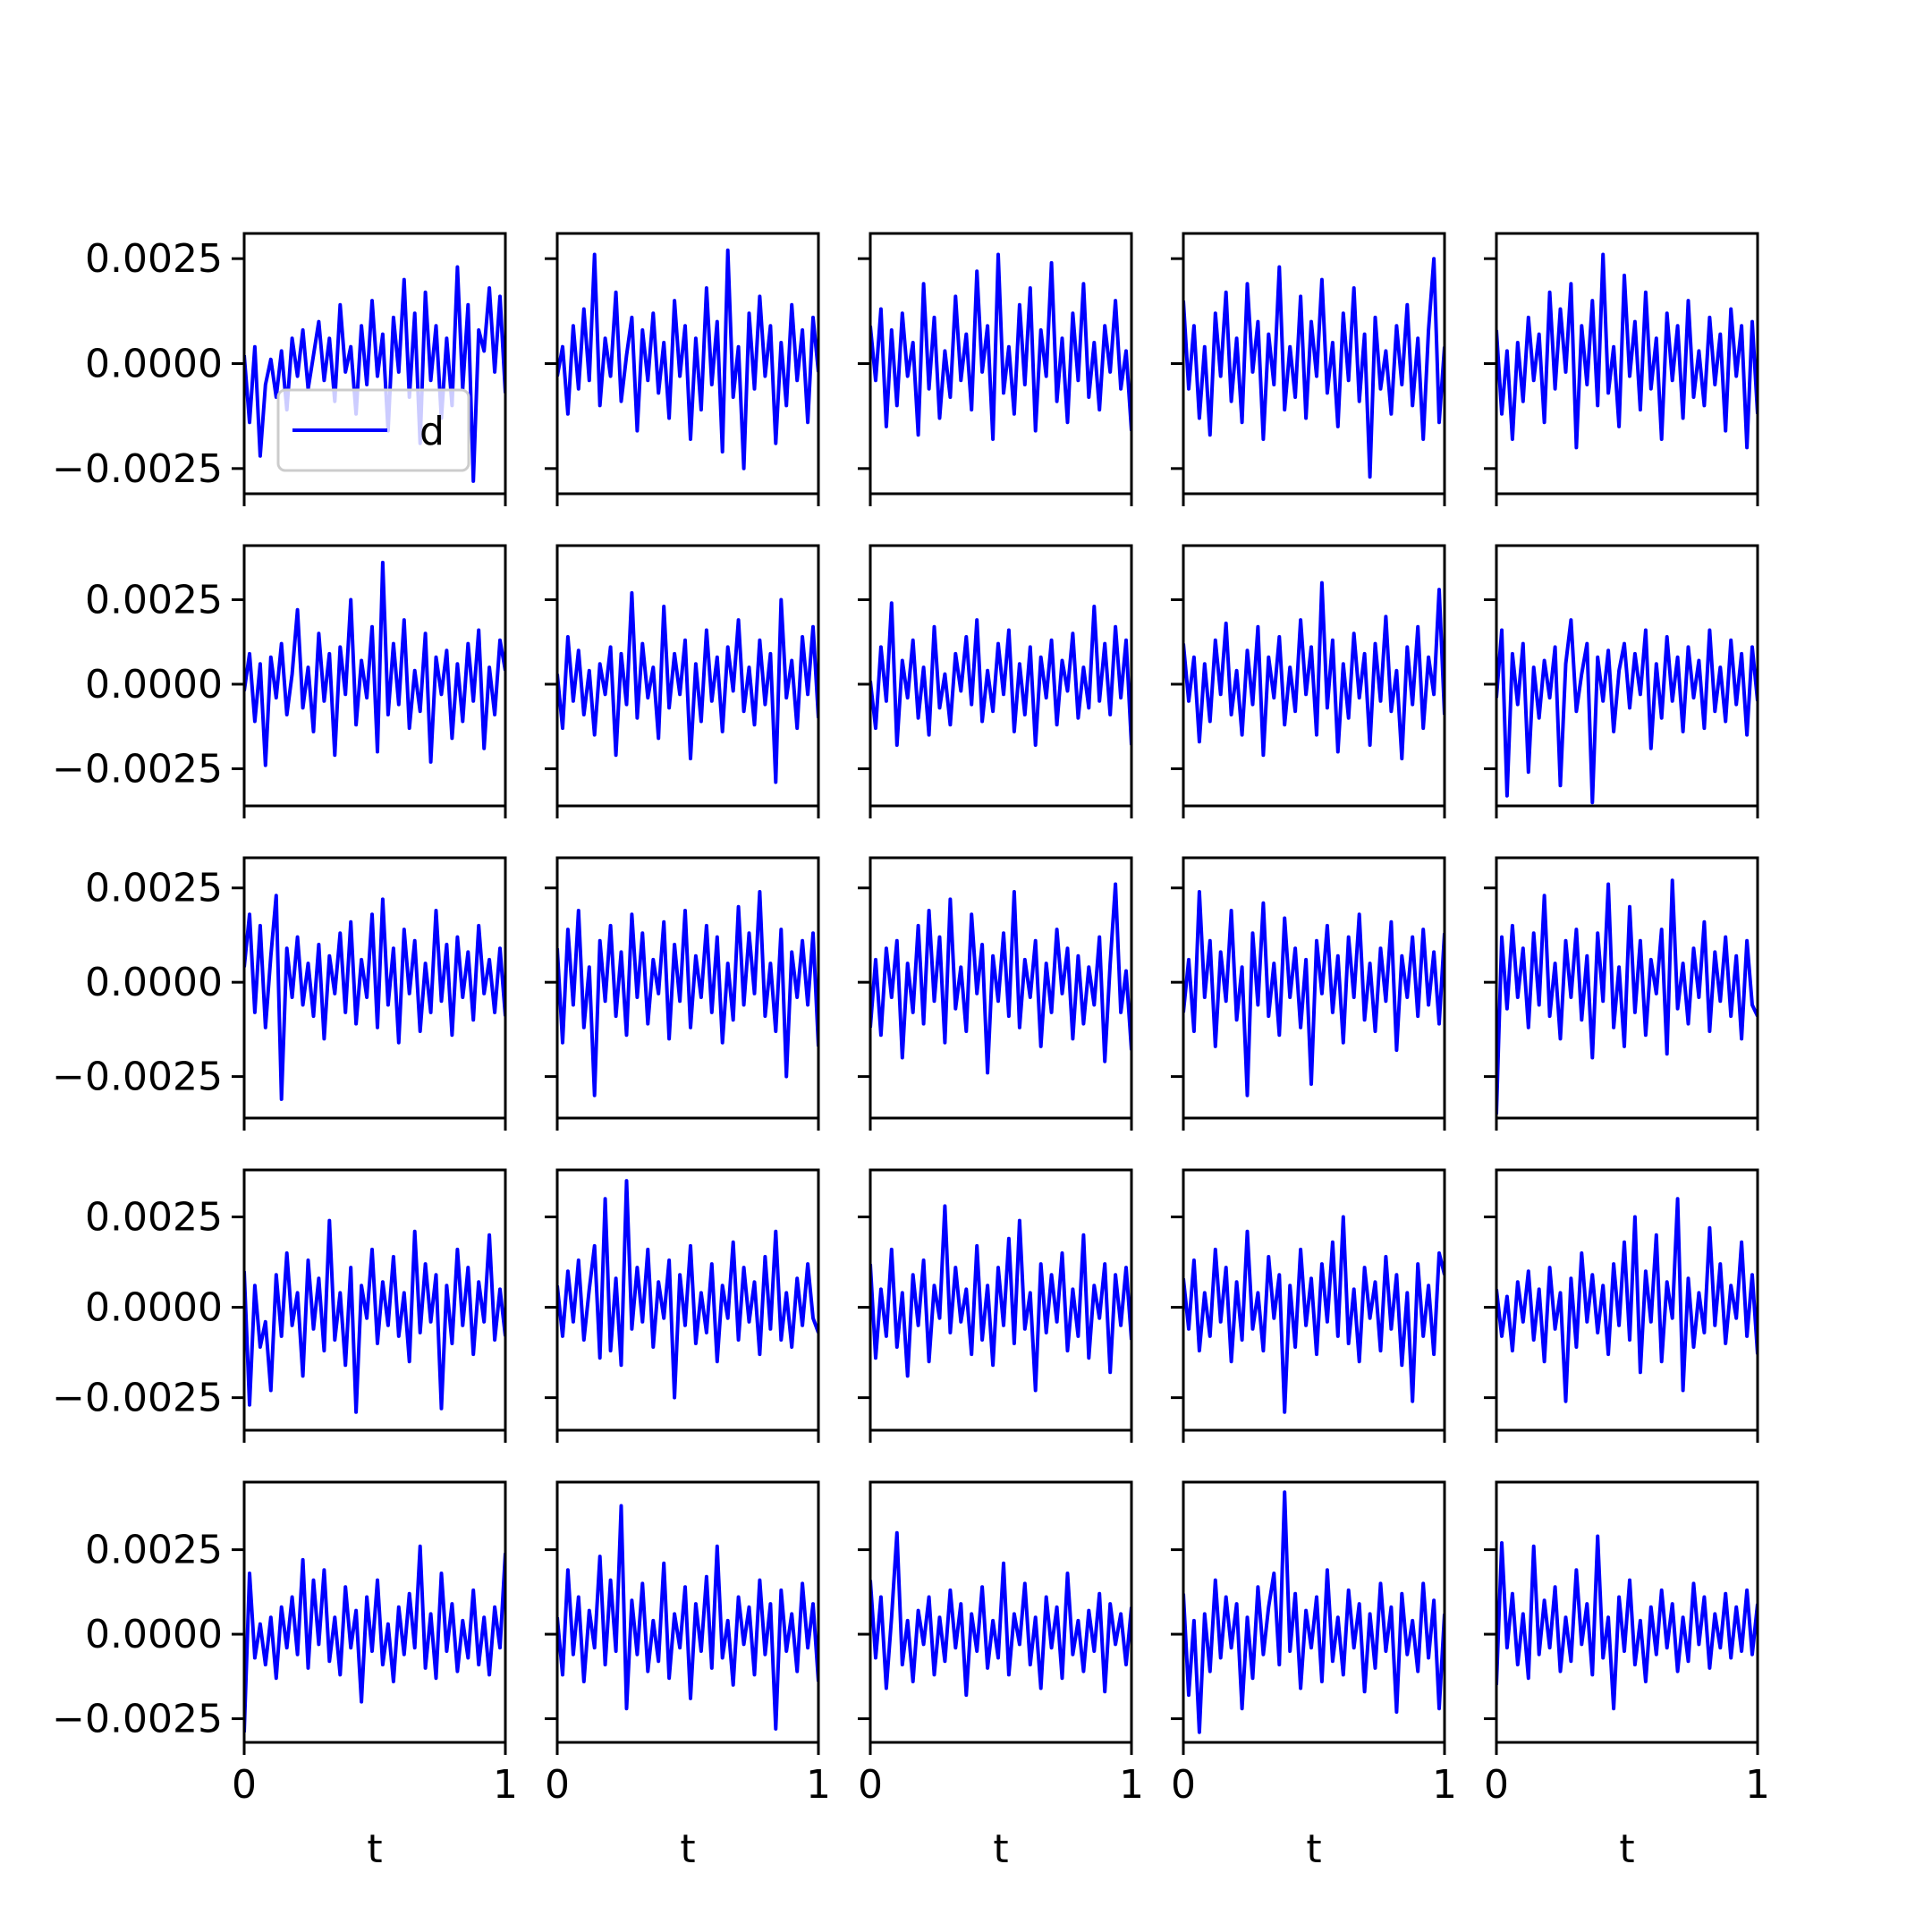 This screenshot has width=1932, height=1932. I want to click on panel-r4-c3, so click(995, 1305).